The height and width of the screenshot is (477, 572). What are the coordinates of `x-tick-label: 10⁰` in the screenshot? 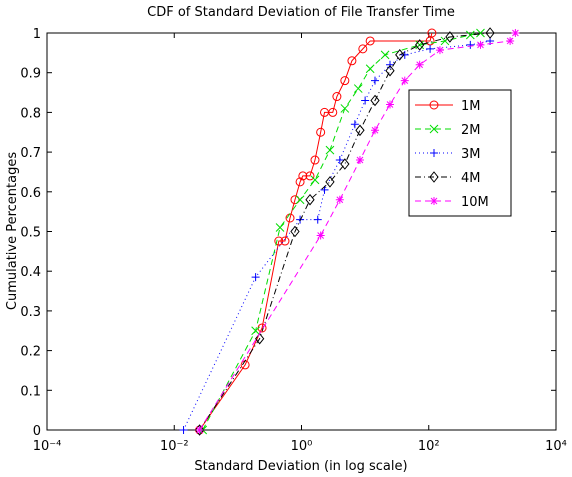 It's located at (302, 446).